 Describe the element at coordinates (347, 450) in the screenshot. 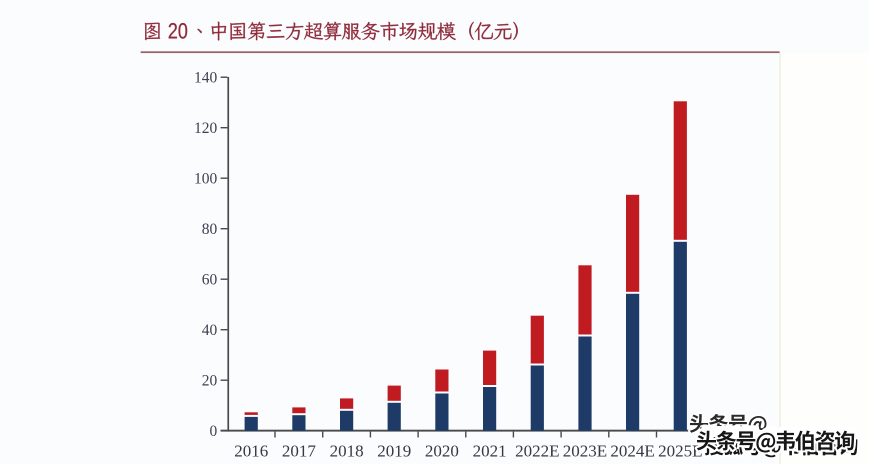

I see `svg-text: 2018` at that location.